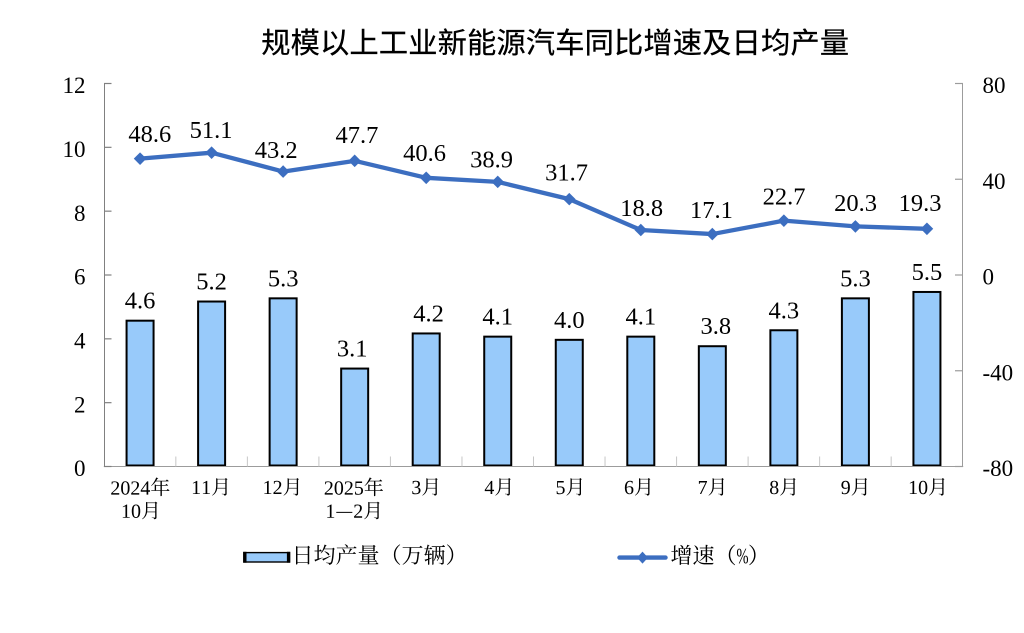 The image size is (1024, 633). Describe the element at coordinates (80, 213) in the screenshot. I see `svg-text: 8` at that location.